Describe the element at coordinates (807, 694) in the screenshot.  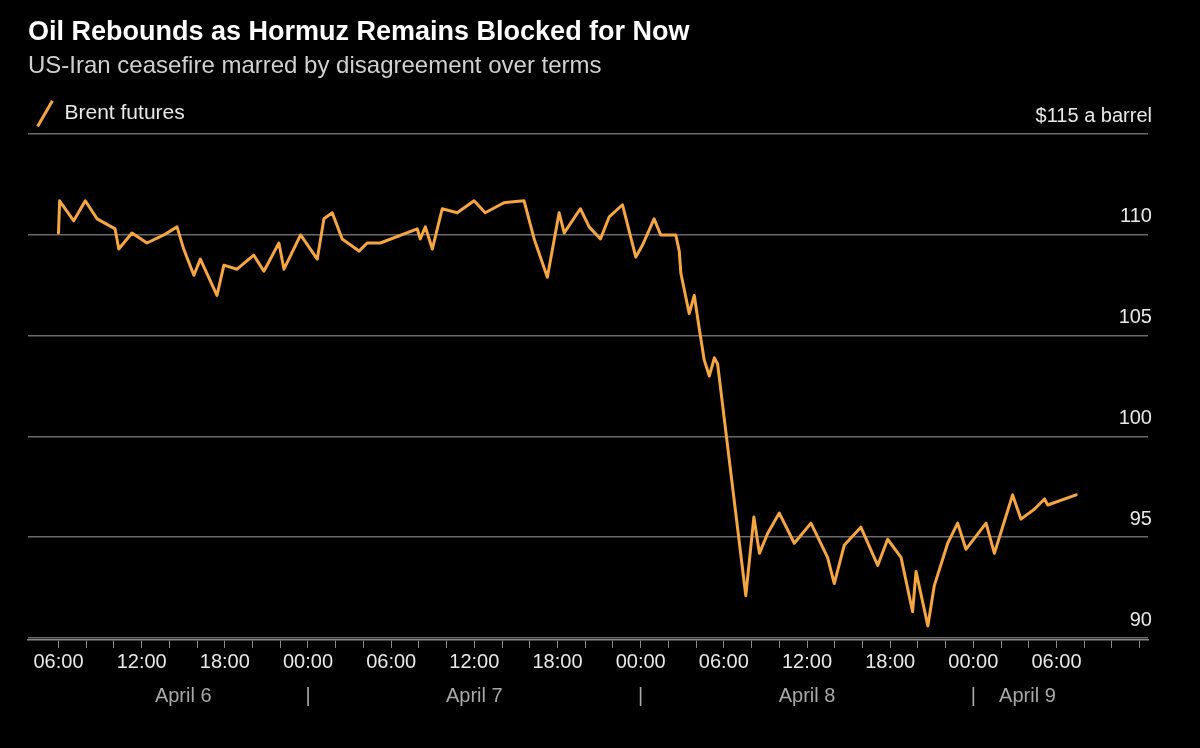
I see `x2-tick-label: April 8` at that location.